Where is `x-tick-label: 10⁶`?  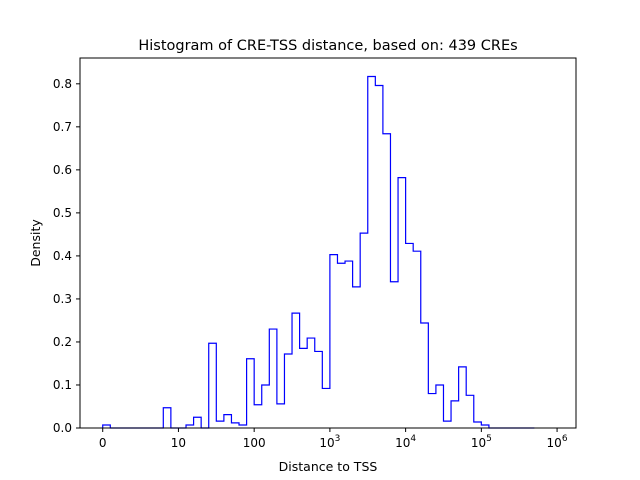 x-tick-label: 10⁶ is located at coordinates (557, 442).